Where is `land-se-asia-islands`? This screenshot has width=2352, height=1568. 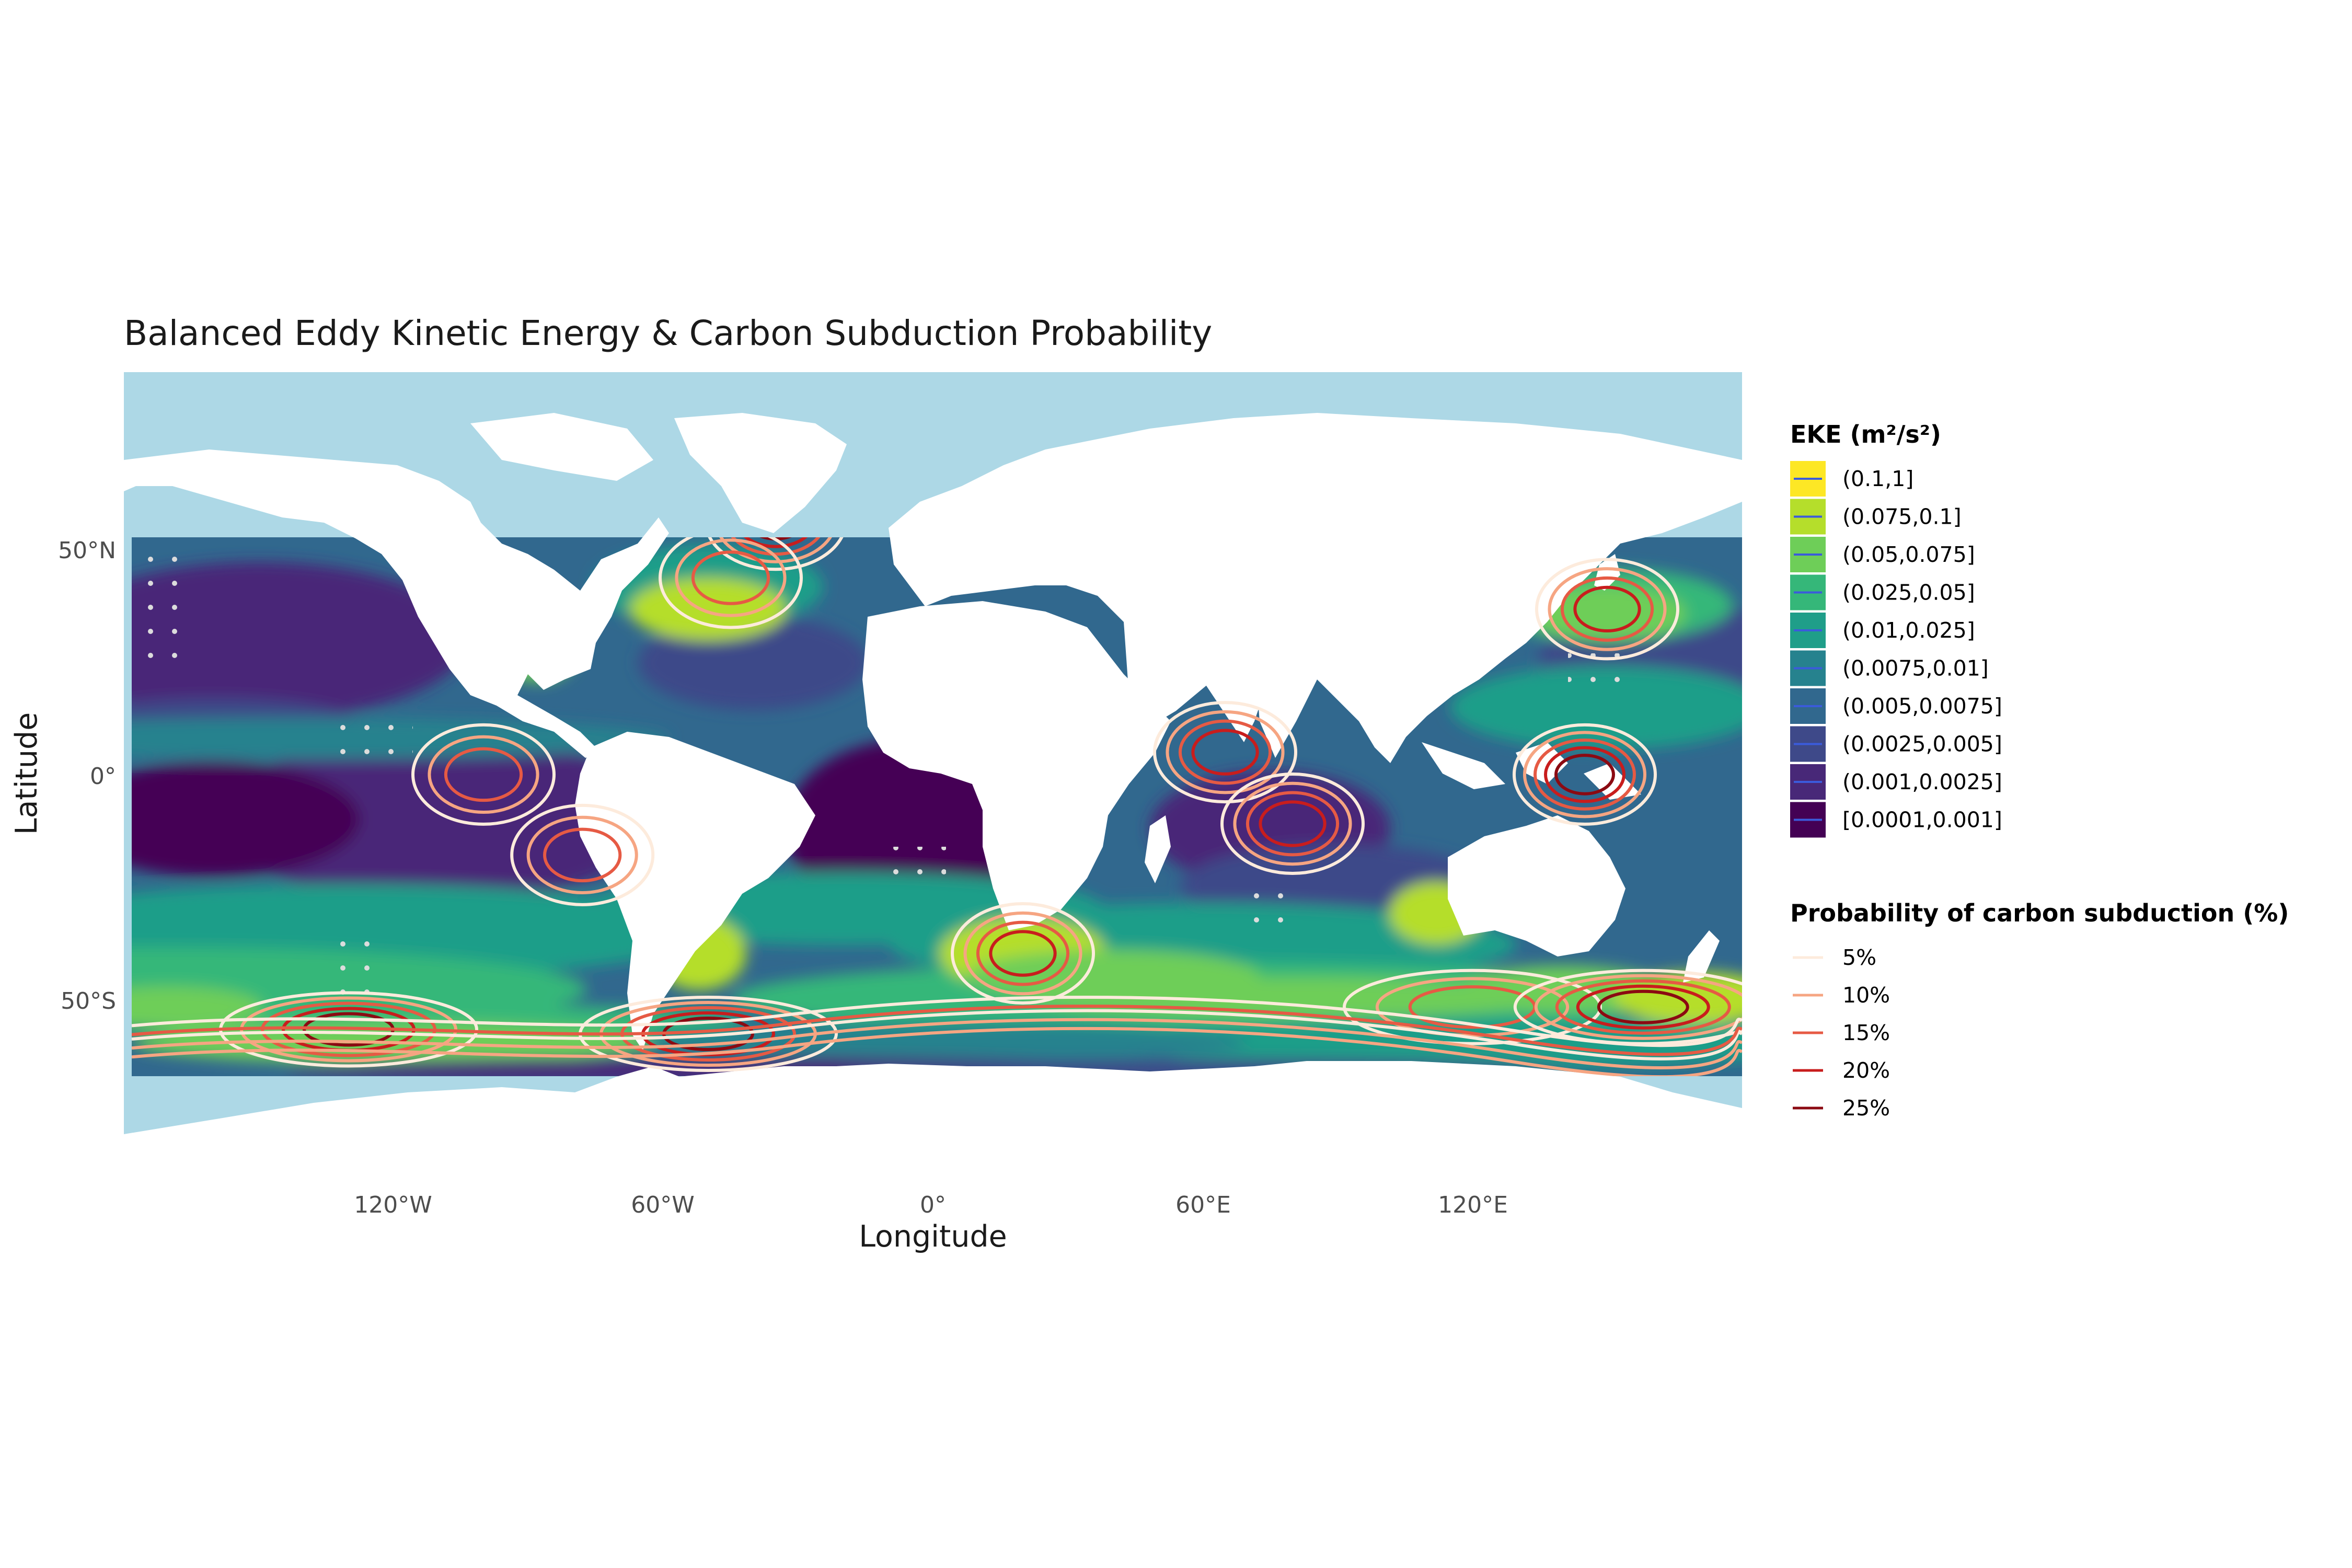
land-se-asia-islands is located at coordinates (1531, 771).